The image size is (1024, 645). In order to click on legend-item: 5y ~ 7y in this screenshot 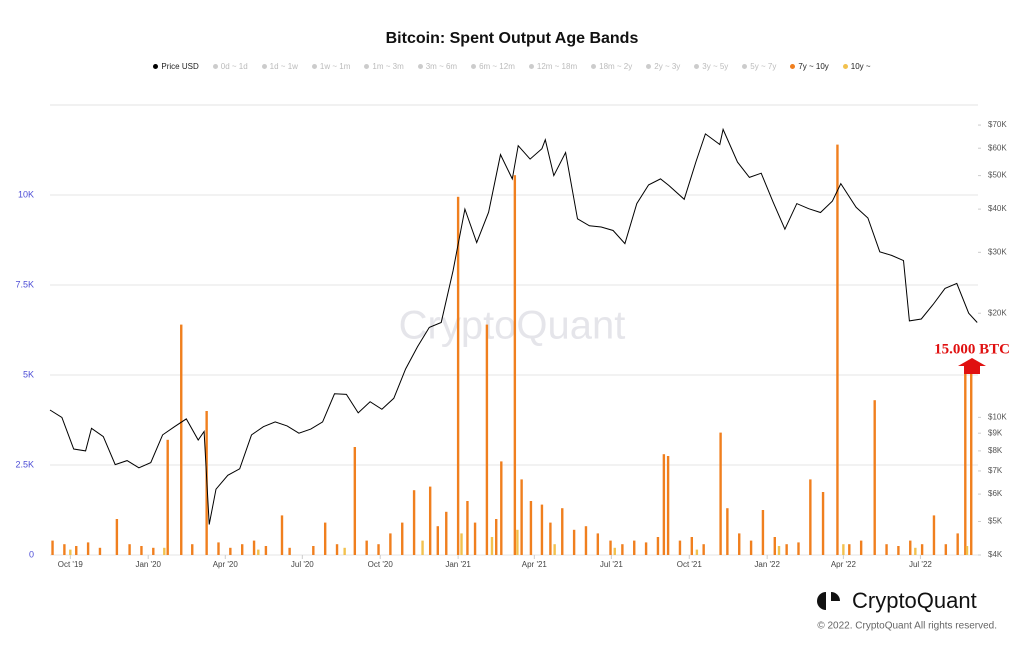, I will do `click(759, 66)`.